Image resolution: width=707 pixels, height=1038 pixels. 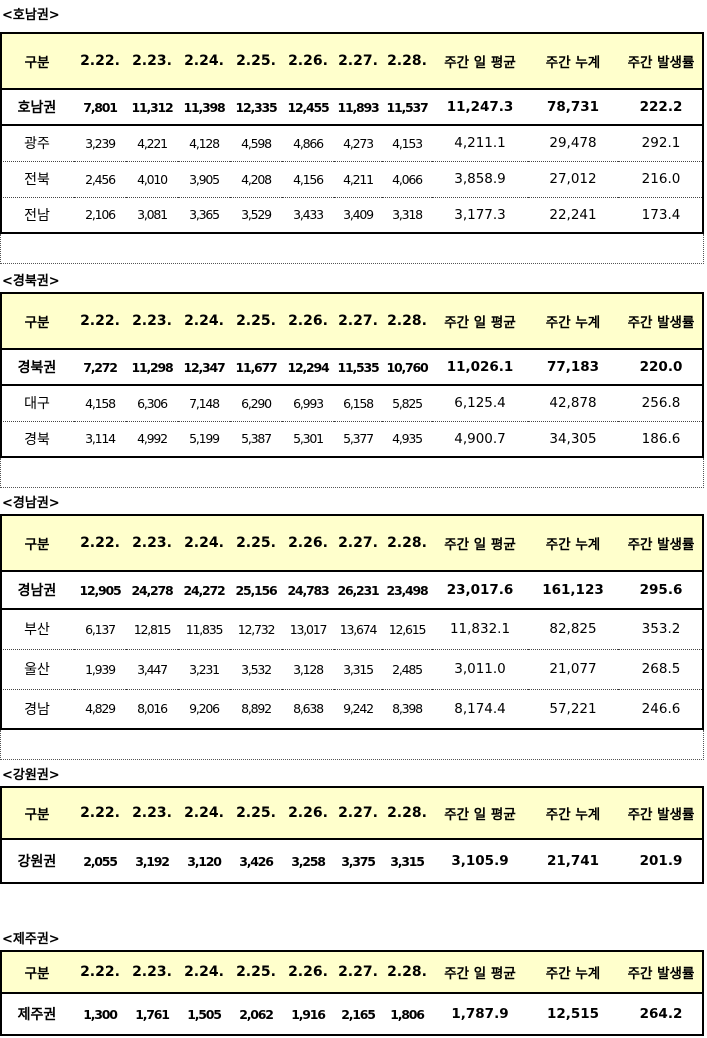 I want to click on daily-count-cell: 4,598, so click(x=256, y=143).